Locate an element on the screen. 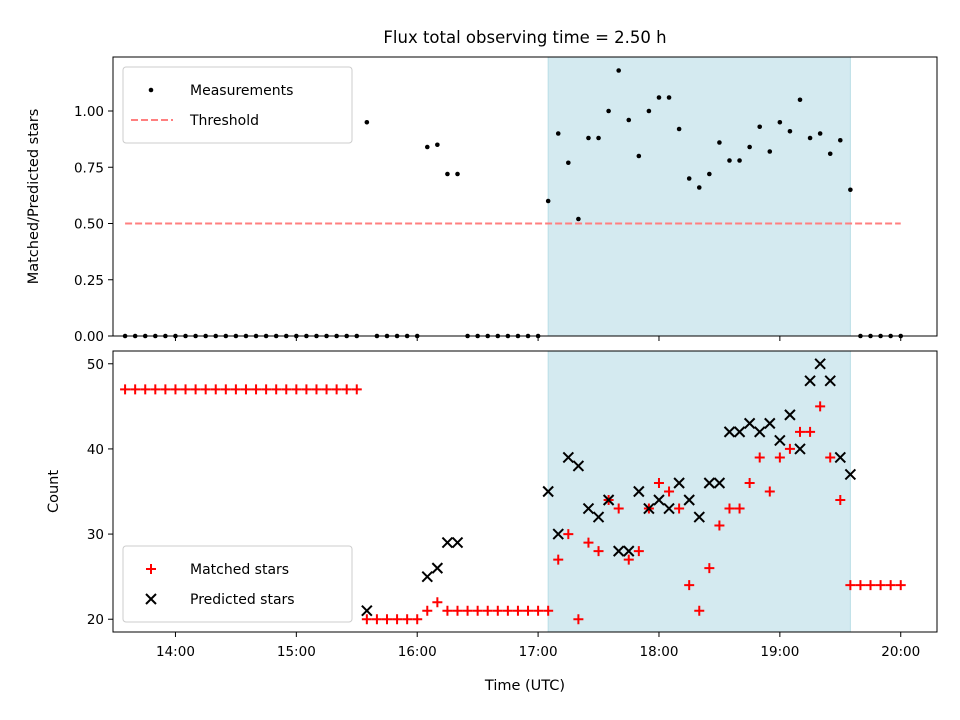  legend-label: Measurements is located at coordinates (241, 91).